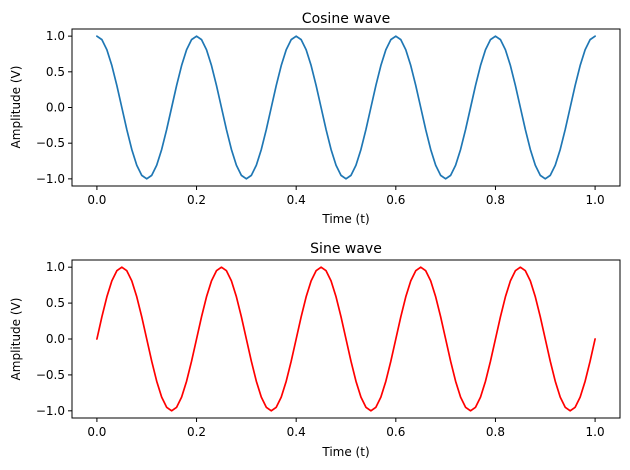 The width and height of the screenshot is (630, 470). Describe the element at coordinates (346, 249) in the screenshot. I see `chart-title: Sine wave` at that location.